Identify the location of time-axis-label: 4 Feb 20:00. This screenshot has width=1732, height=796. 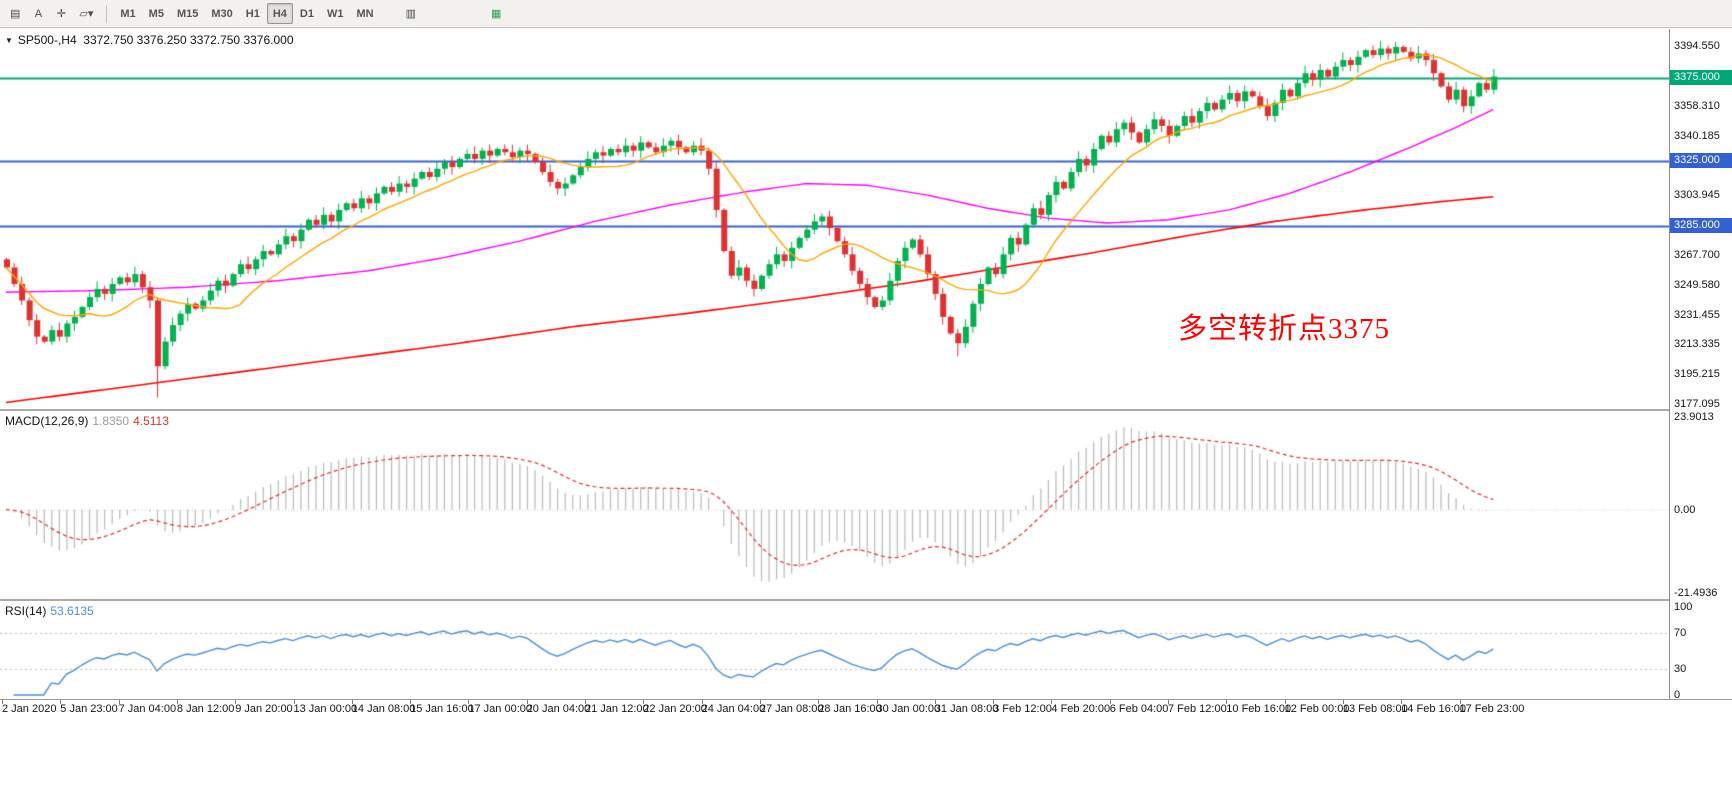
(1081, 709).